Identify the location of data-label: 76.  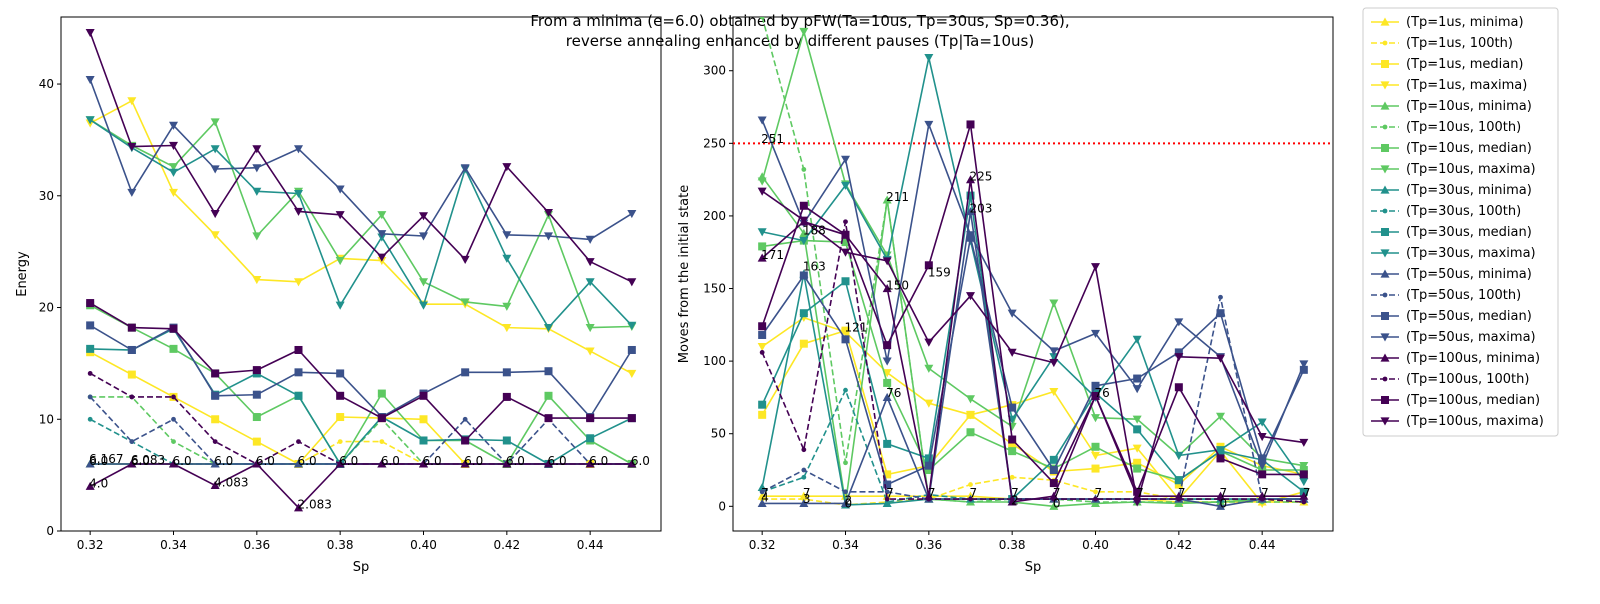
(893, 393).